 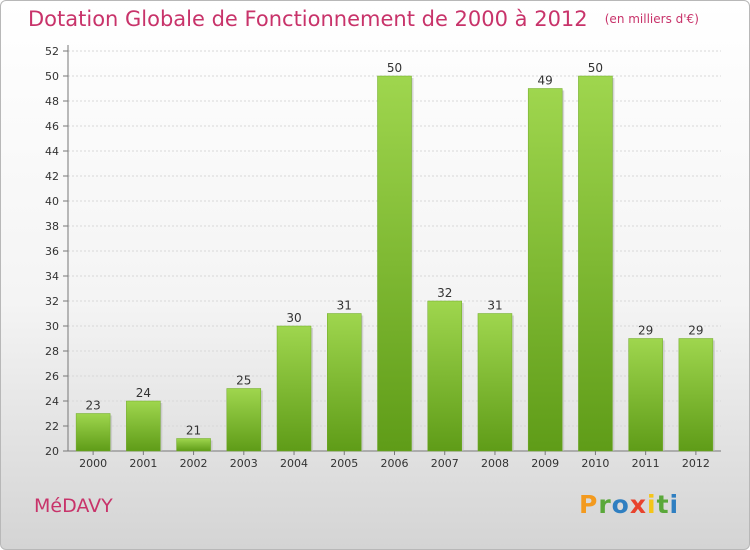 I want to click on logo-letter: x, so click(x=638, y=504).